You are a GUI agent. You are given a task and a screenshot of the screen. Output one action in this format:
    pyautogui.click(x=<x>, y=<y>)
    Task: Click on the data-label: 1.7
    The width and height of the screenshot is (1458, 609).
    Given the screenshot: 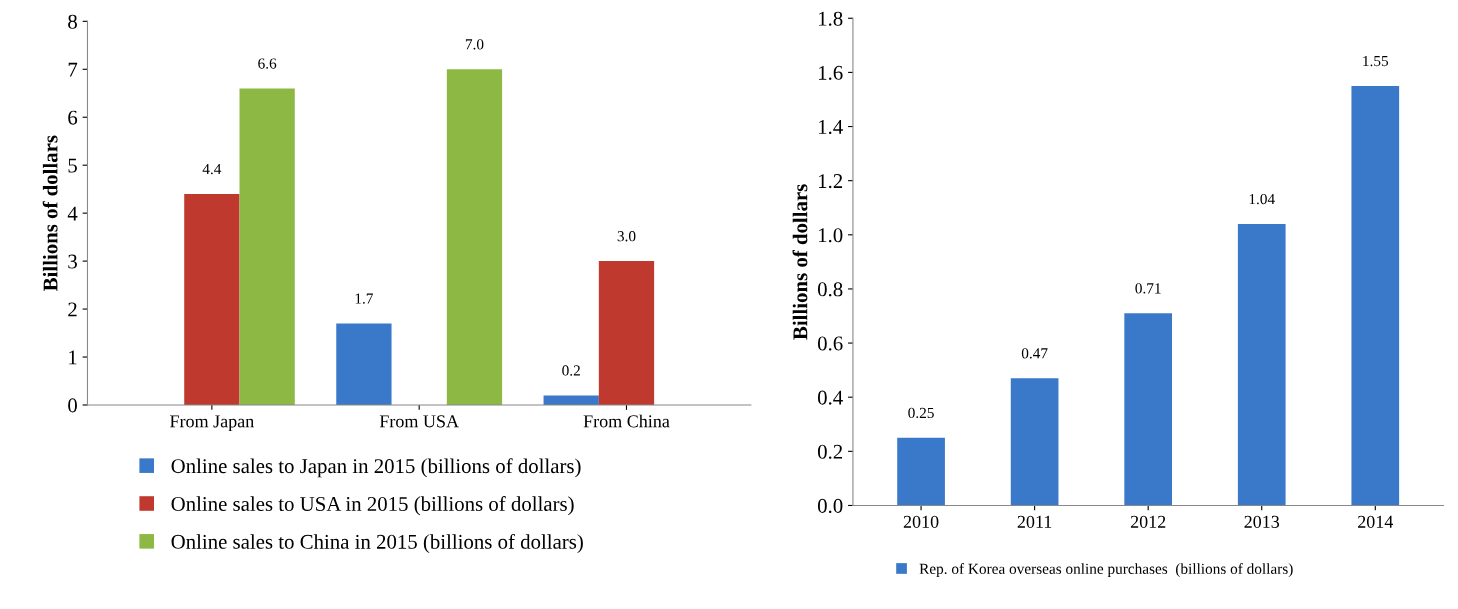 What is the action you would take?
    pyautogui.click(x=364, y=298)
    